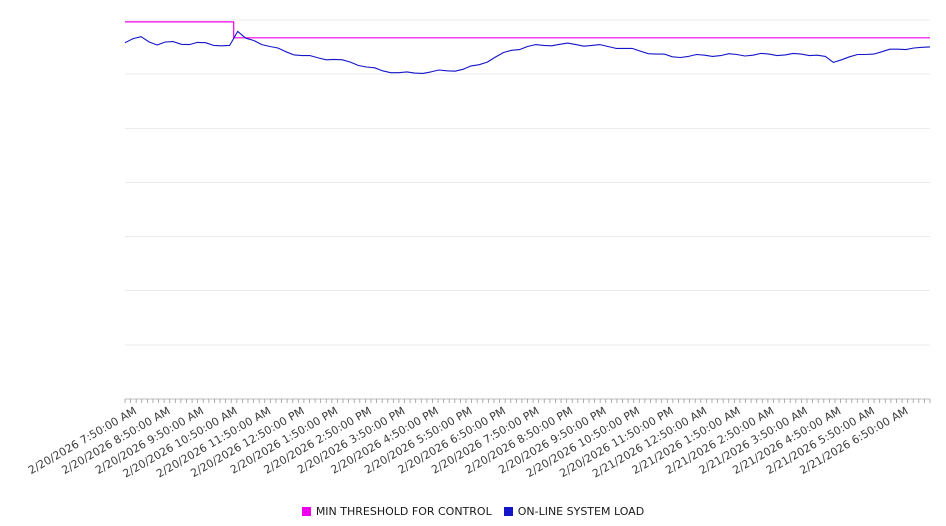  I want to click on legend-item-system-load: ON-LINE SYSTEM LOAD, so click(574, 511).